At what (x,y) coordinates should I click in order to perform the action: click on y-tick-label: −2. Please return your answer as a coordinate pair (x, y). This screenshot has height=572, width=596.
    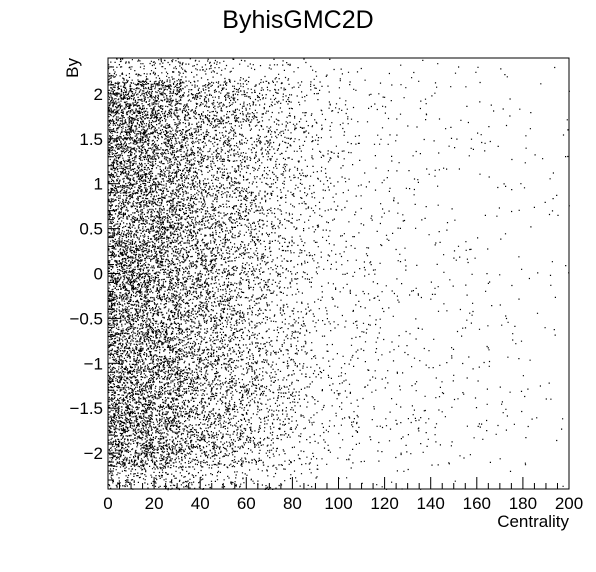
    Looking at the image, I should click on (93, 453).